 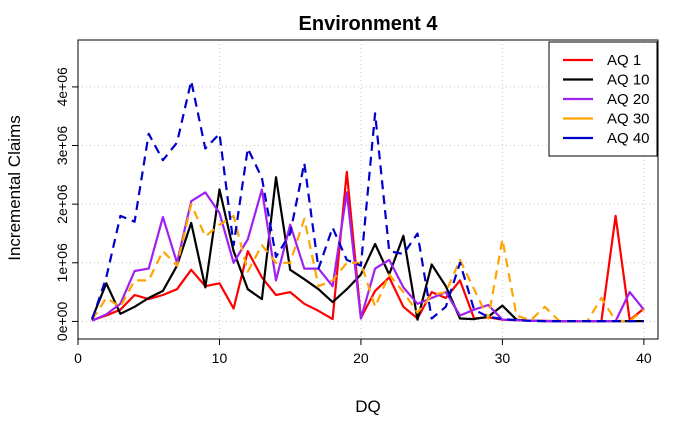 I want to click on y-tick-label-0: 0e+00, so click(x=62, y=322).